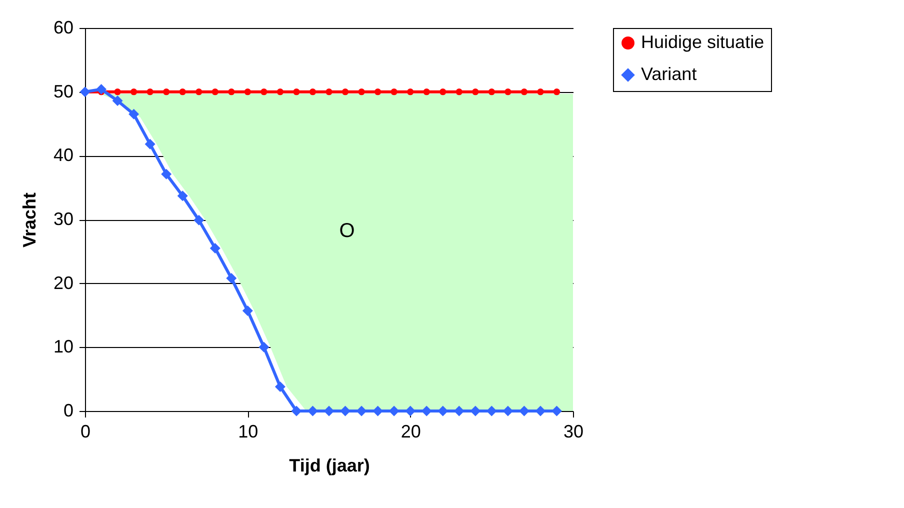 Image resolution: width=904 pixels, height=508 pixels. I want to click on x-tick-label: 0, so click(85, 432).